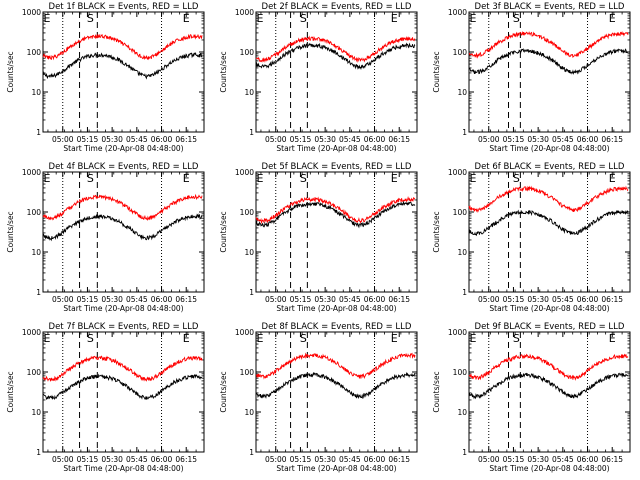  What do you see at coordinates (337, 167) in the screenshot?
I see `panel-title: Det 5f BLACK = Events, RED = LLD` at bounding box center [337, 167].